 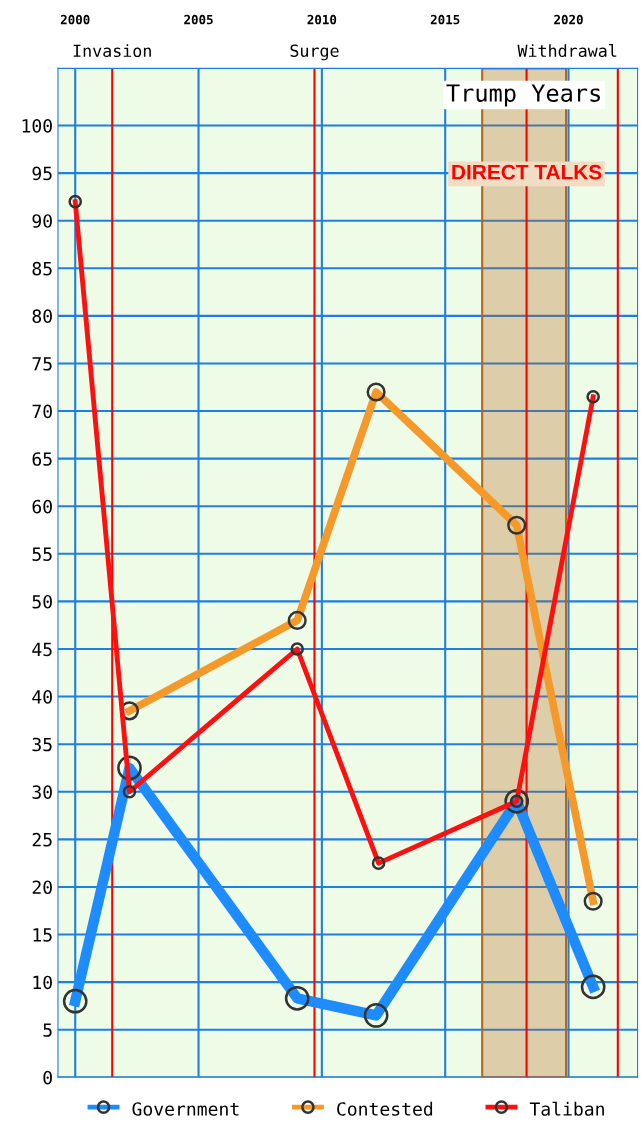 I want to click on ref-line-label: DIRECT TALKS, so click(x=527, y=172).